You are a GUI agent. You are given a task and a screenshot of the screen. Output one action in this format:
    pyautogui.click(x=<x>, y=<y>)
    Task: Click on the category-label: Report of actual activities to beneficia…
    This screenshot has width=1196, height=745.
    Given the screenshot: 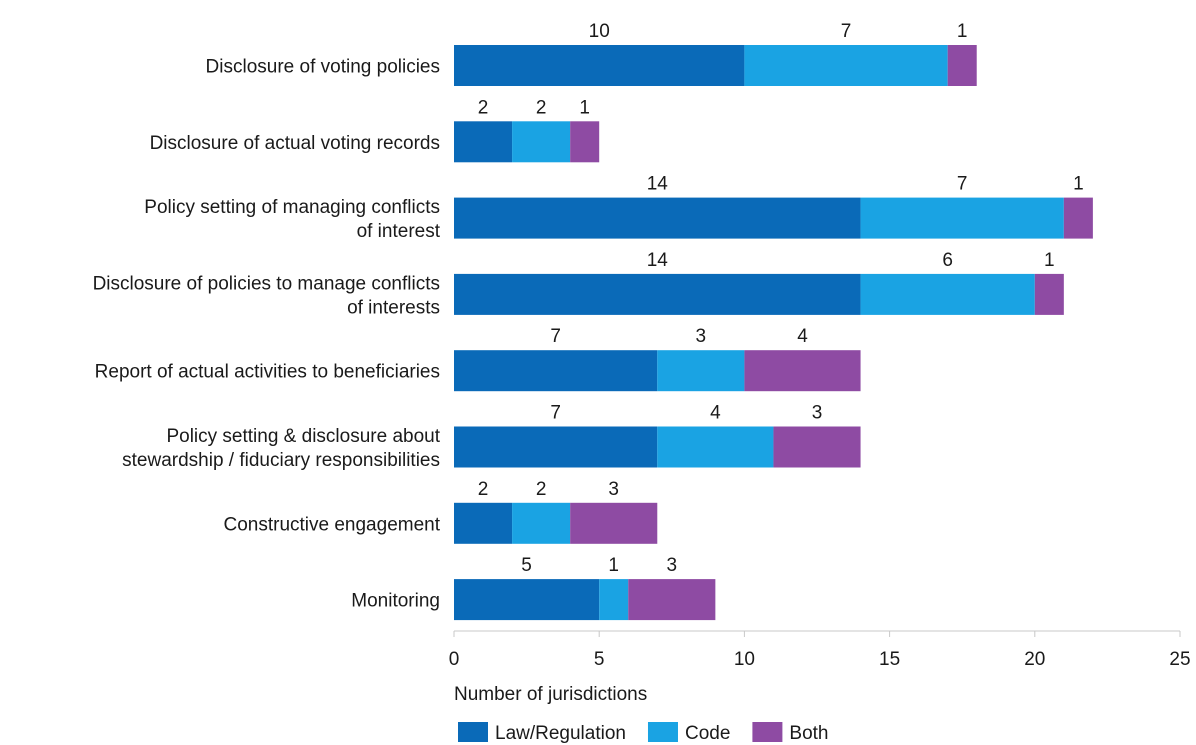 What is the action you would take?
    pyautogui.click(x=267, y=372)
    